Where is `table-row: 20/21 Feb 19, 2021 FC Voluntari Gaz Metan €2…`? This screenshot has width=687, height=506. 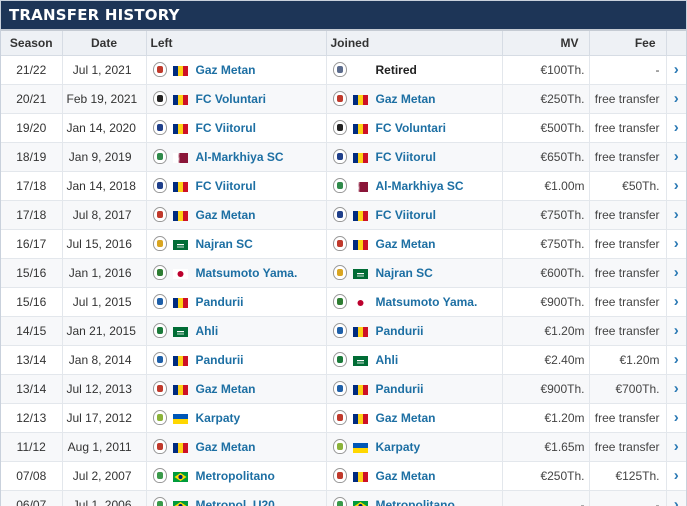
table-row: 20/21 Feb 19, 2021 FC Voluntari Gaz Metan €2… is located at coordinates (343, 99).